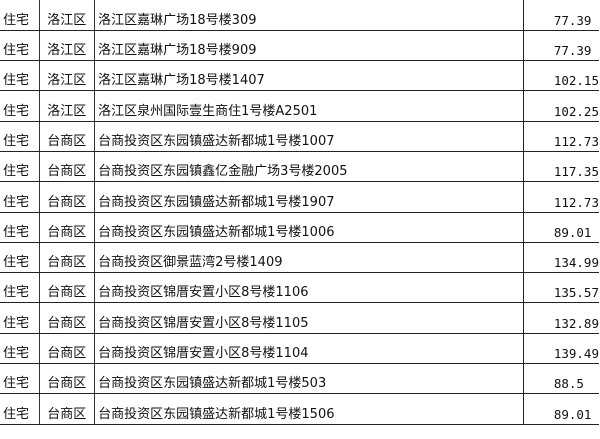 Image resolution: width=600 pixels, height=439 pixels. Describe the element at coordinates (309, 258) in the screenshot. I see `cell-address: 台商投资区御景蓝湾2号楼1409` at that location.